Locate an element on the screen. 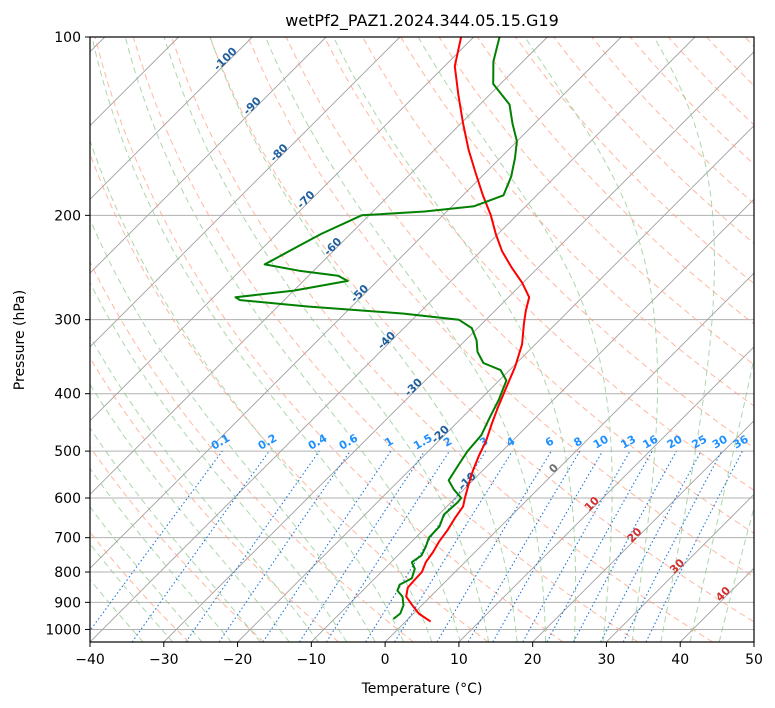 Image resolution: width=775 pixels, height=708 pixels. y-tick-label: 600 is located at coordinates (67, 499).